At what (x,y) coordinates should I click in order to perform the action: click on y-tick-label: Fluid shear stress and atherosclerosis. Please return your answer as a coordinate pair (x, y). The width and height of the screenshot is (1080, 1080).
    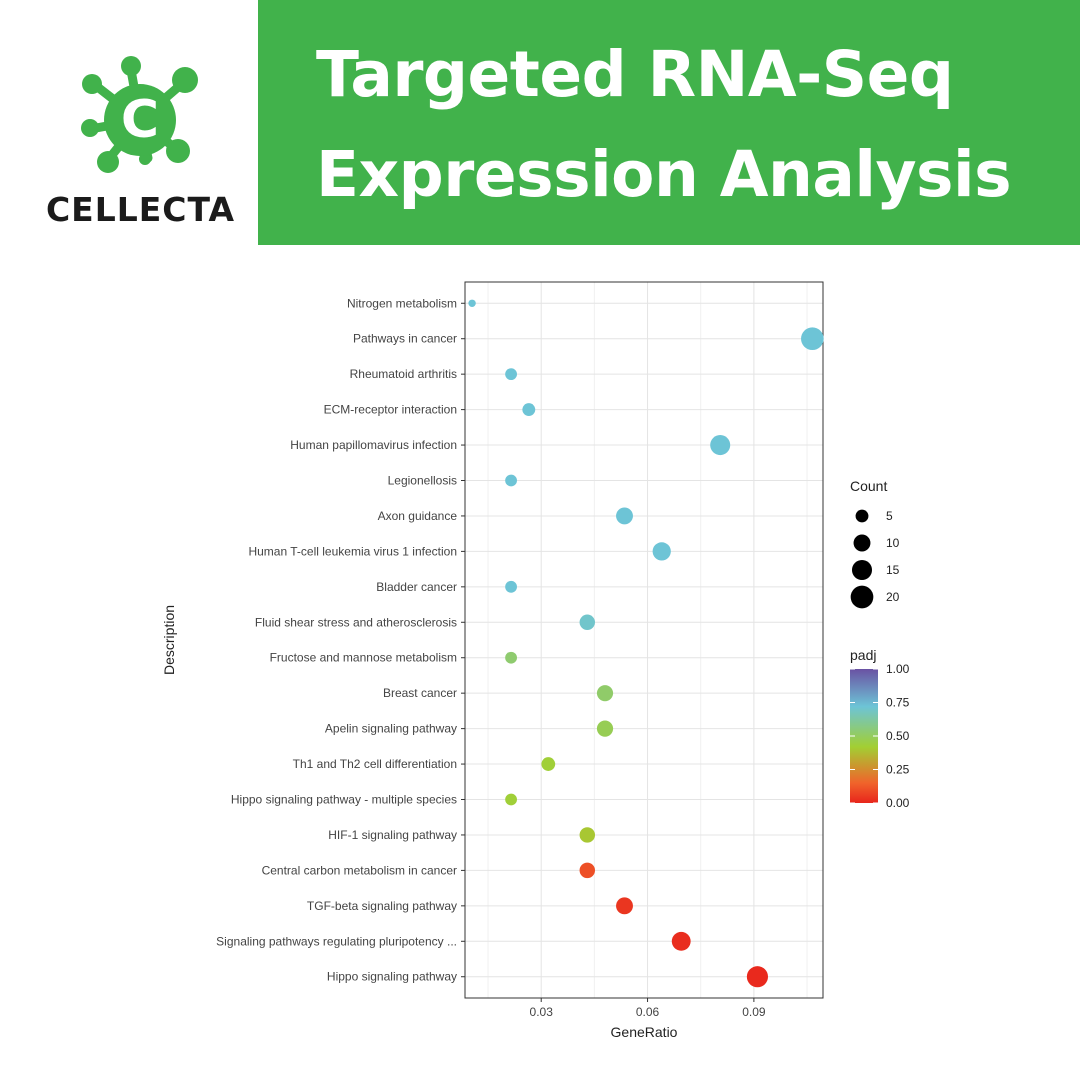
    Looking at the image, I should click on (356, 622).